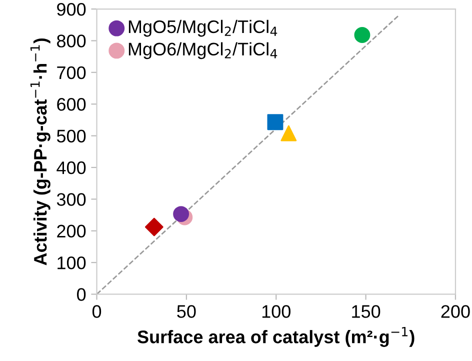  Describe the element at coordinates (276, 311) in the screenshot. I see `x-tick-label: 100` at that location.